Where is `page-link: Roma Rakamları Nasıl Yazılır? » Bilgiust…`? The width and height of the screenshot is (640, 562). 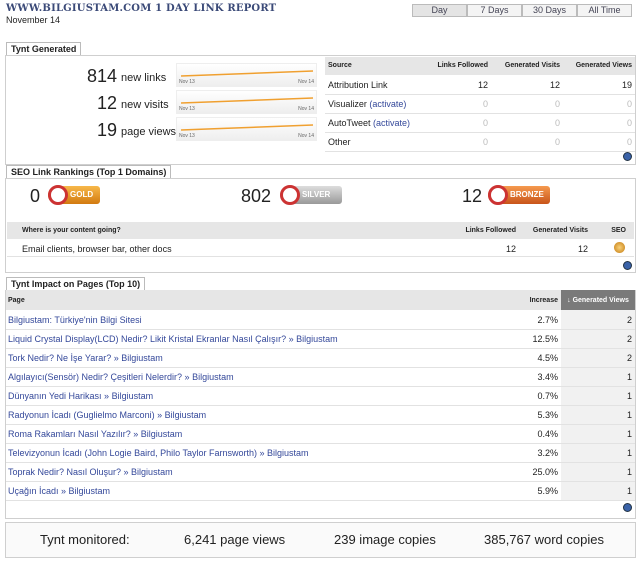 page-link: Roma Rakamları Nasıl Yazılır? » Bilgiust… is located at coordinates (95, 434).